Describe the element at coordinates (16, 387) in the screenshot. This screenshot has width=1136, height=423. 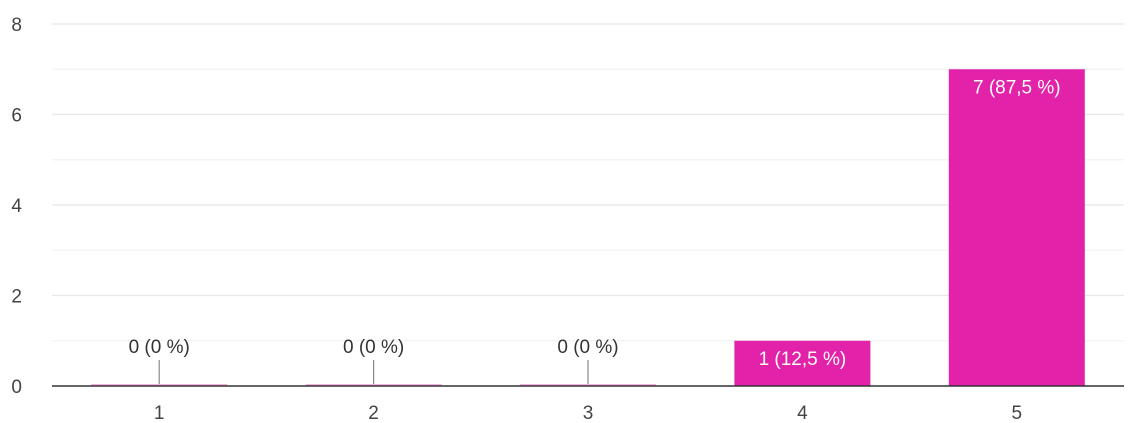
I see `y-tick-label: 0` at that location.